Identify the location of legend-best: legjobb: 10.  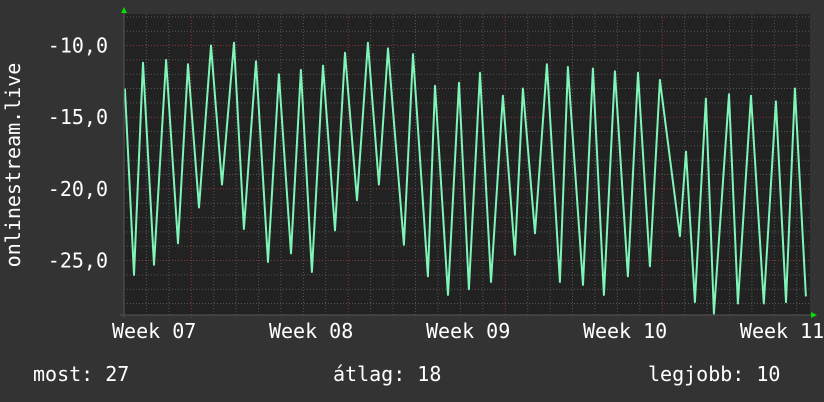
(714, 374).